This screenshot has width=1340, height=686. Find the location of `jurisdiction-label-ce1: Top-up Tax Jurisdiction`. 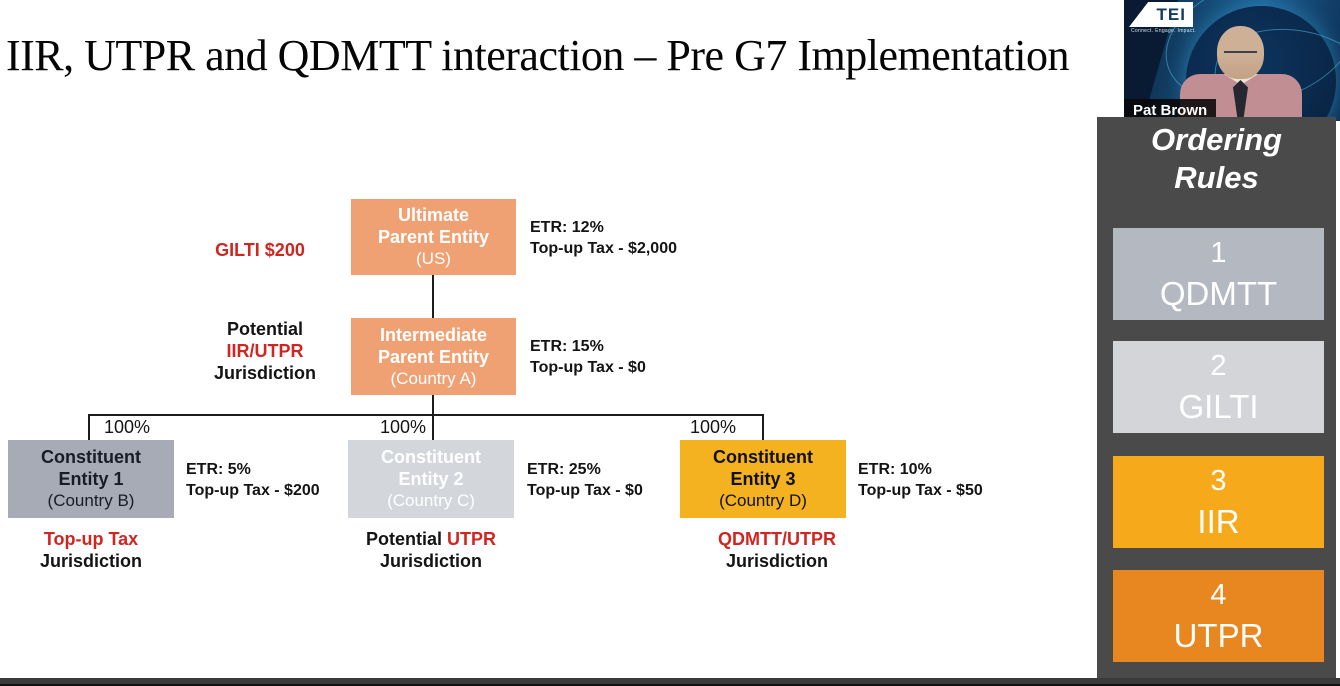

jurisdiction-label-ce1: Top-up Tax Jurisdiction is located at coordinates (91, 550).